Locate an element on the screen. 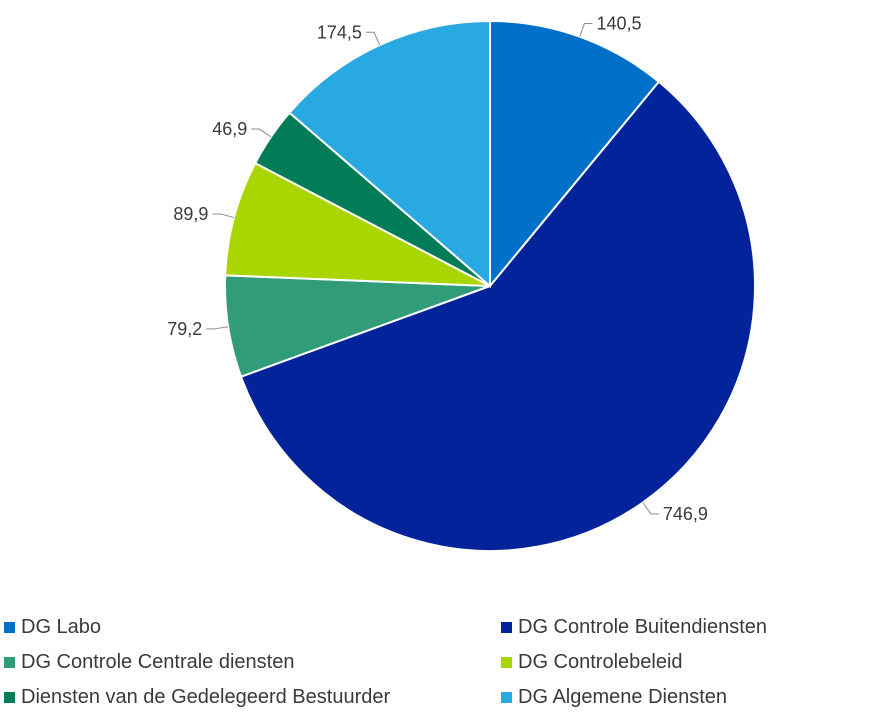 The image size is (874, 728). data-label: 46,9 is located at coordinates (229, 129).